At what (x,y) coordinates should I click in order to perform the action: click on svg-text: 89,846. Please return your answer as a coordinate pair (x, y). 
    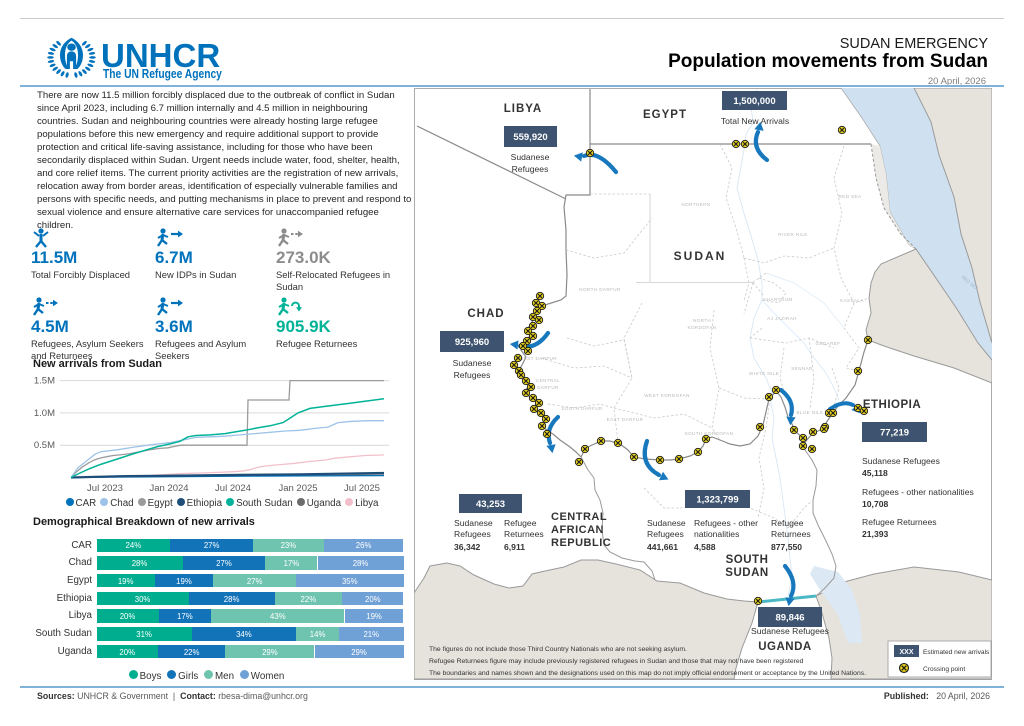
    Looking at the image, I should click on (789, 617).